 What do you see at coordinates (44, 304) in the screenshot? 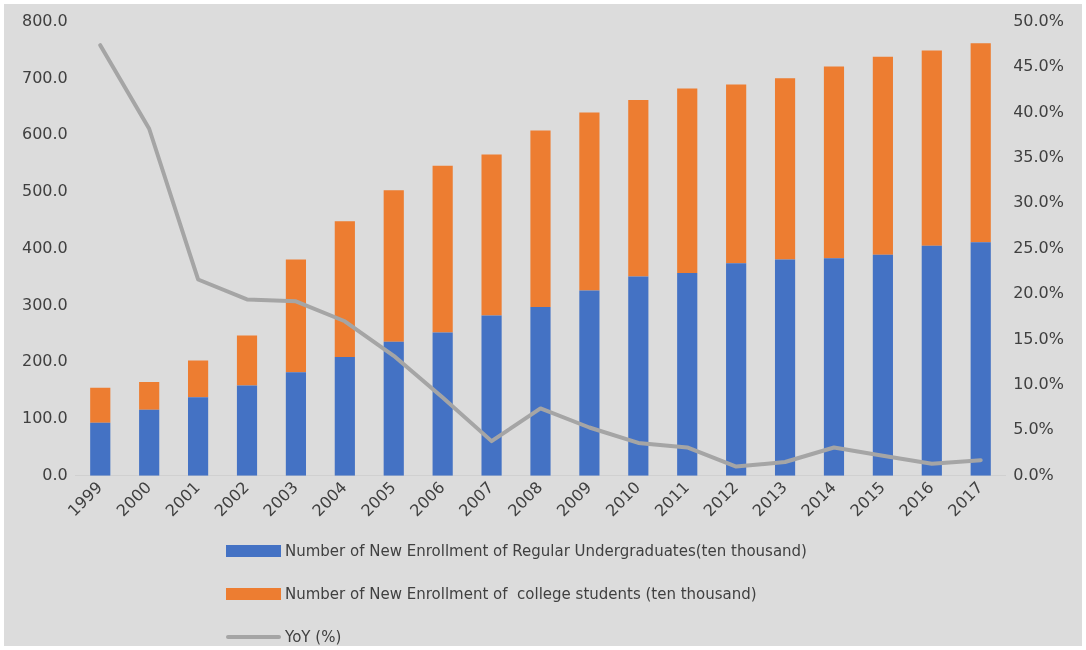
I see `y-tick-label: 300.0` at bounding box center [44, 304].